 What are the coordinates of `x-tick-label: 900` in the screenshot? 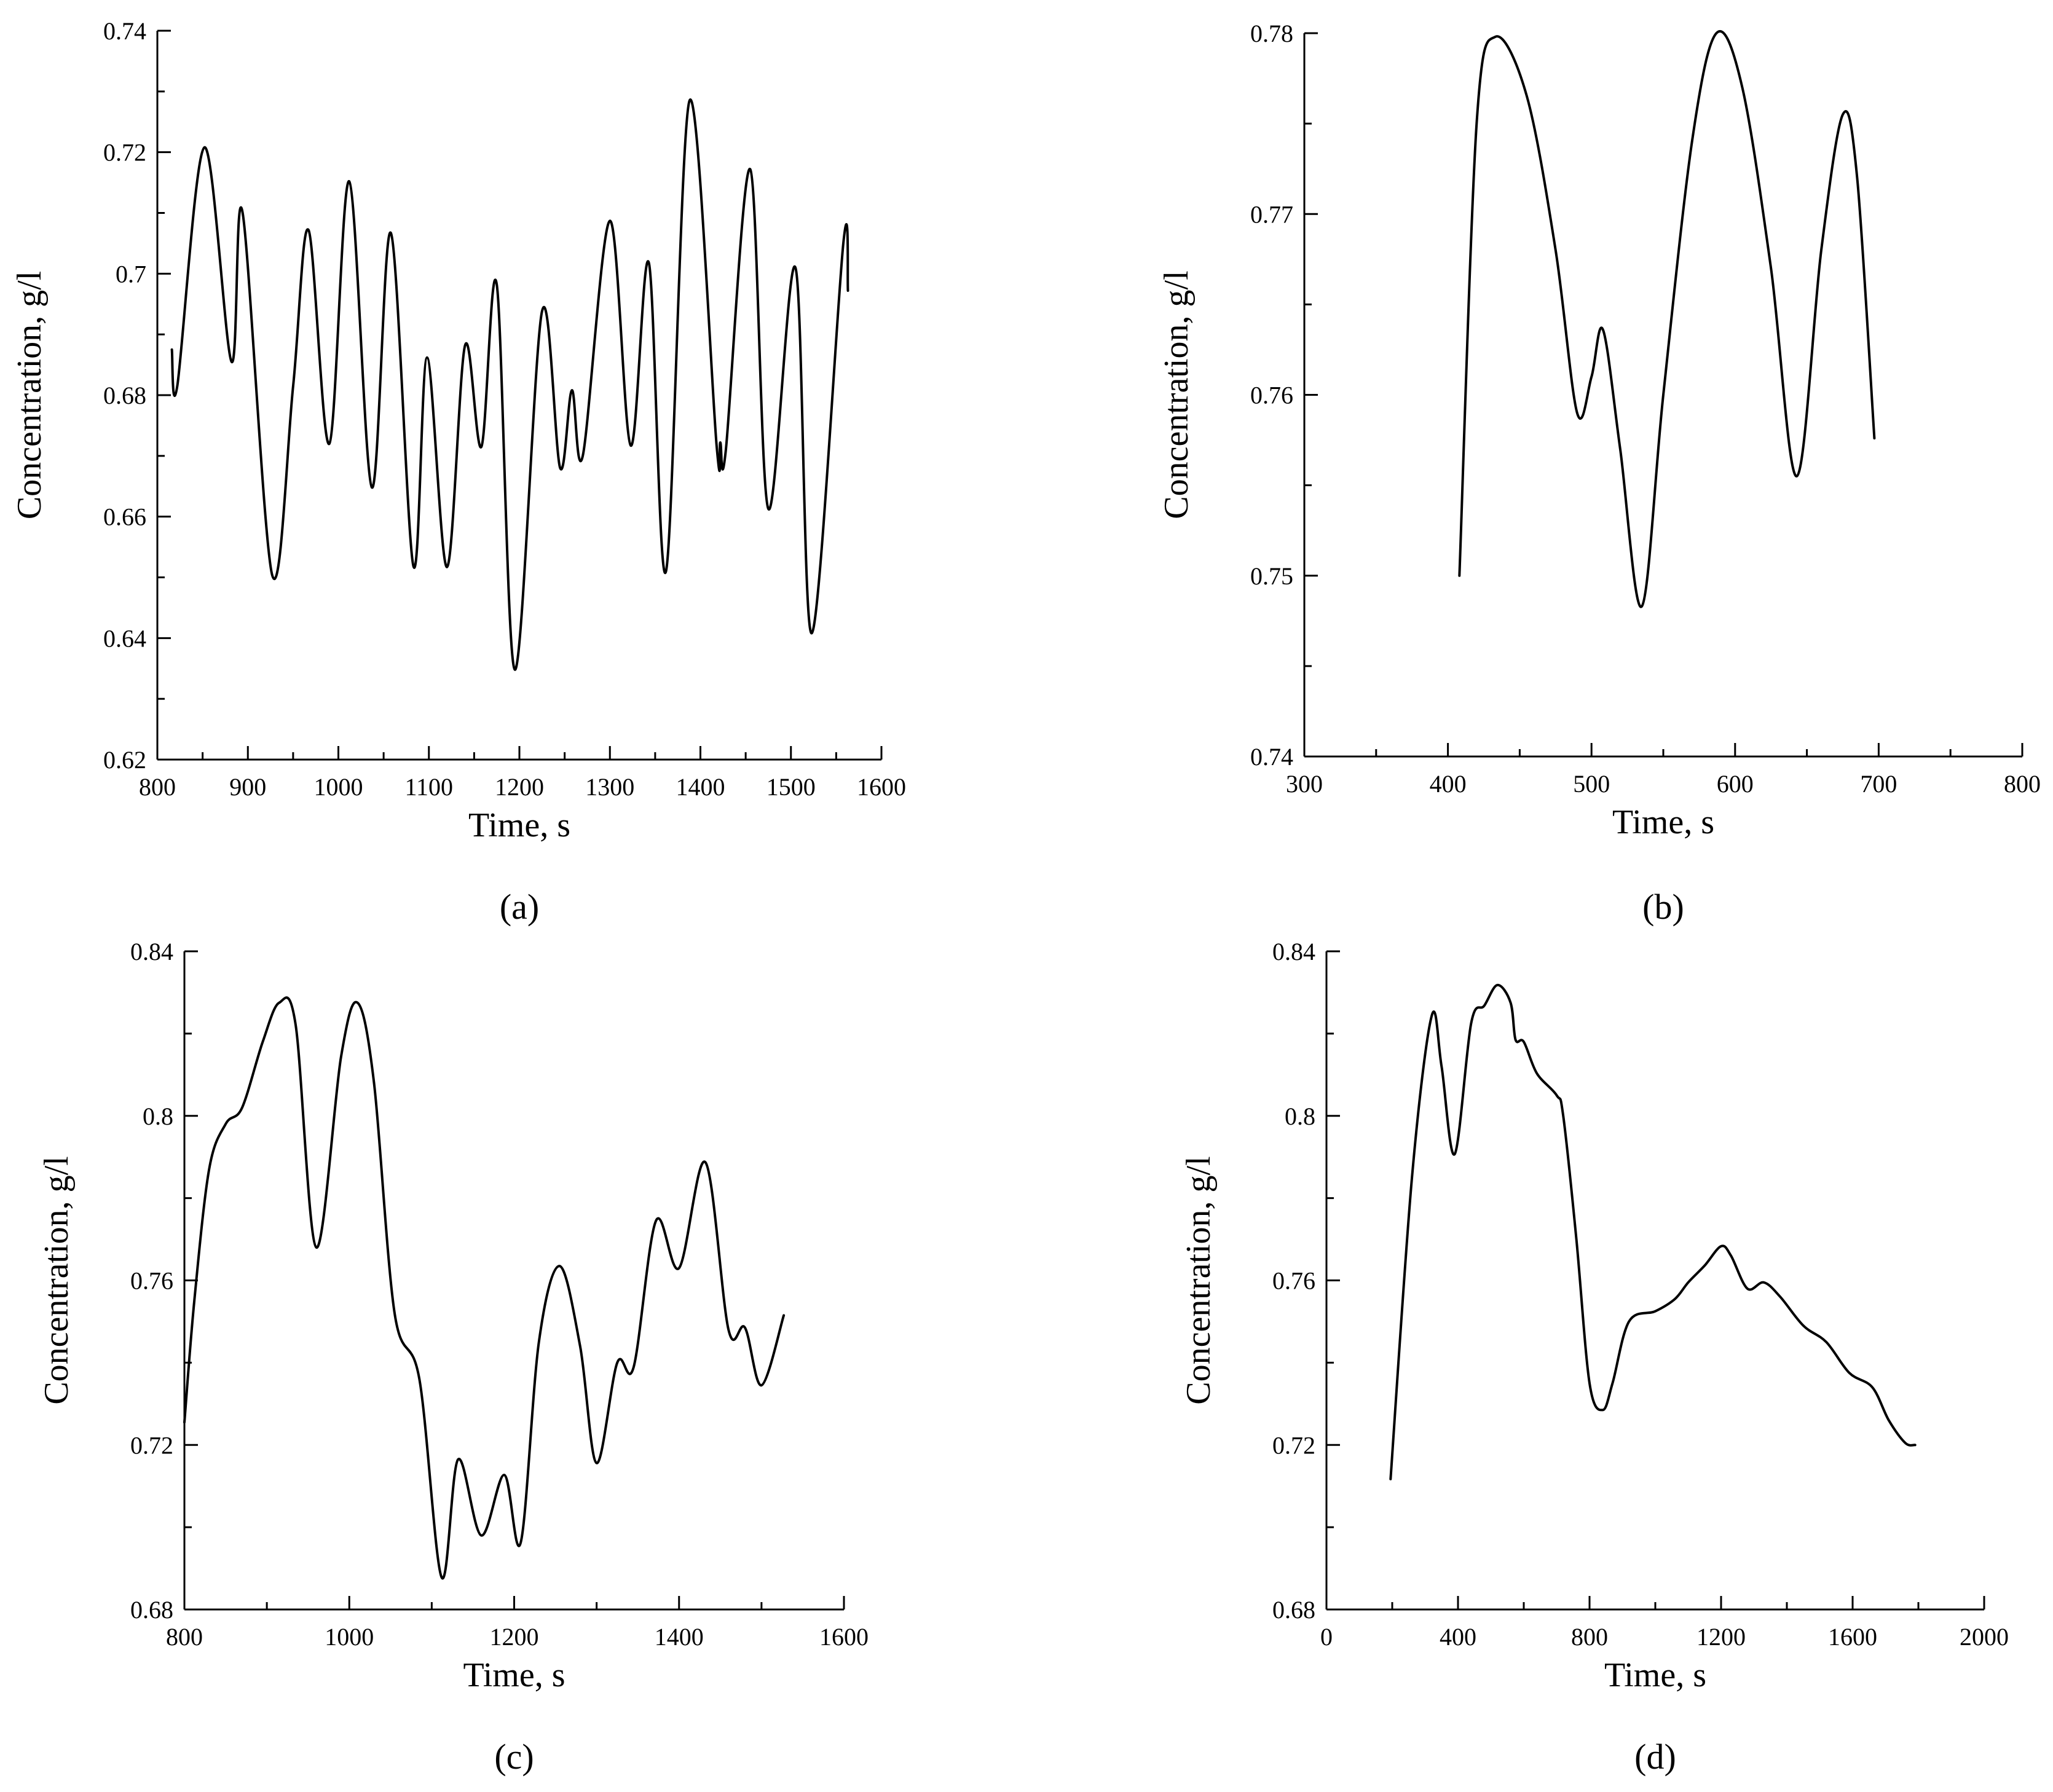 It's located at (247, 787).